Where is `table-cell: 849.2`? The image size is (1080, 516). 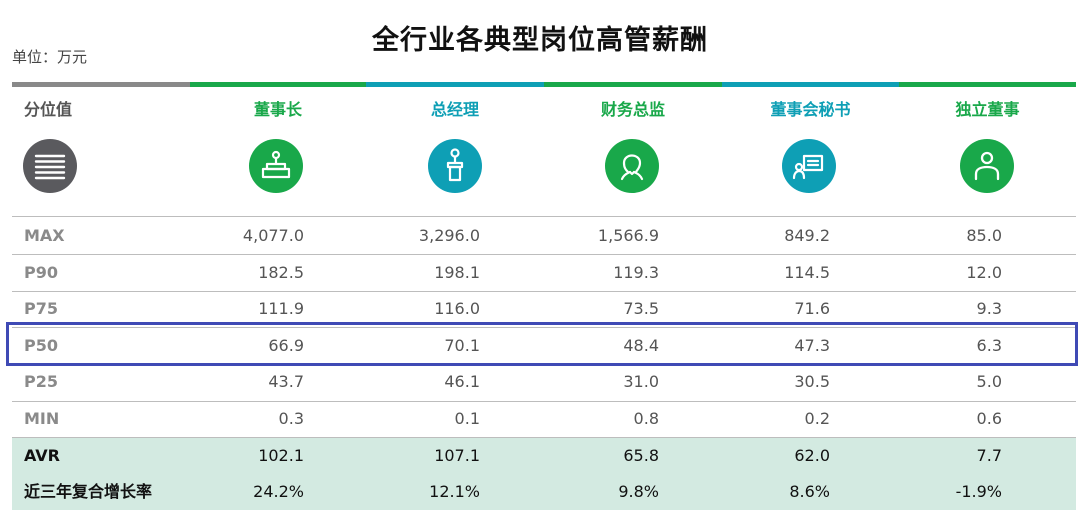
table-cell: 849.2 is located at coordinates (807, 235).